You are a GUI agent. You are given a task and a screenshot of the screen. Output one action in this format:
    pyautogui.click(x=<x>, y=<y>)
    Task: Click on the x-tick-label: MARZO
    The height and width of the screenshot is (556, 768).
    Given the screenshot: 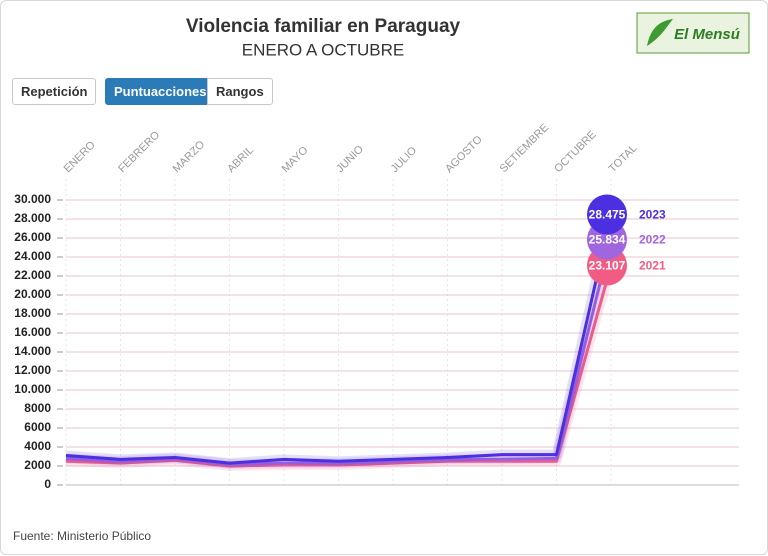 What is the action you would take?
    pyautogui.click(x=189, y=156)
    